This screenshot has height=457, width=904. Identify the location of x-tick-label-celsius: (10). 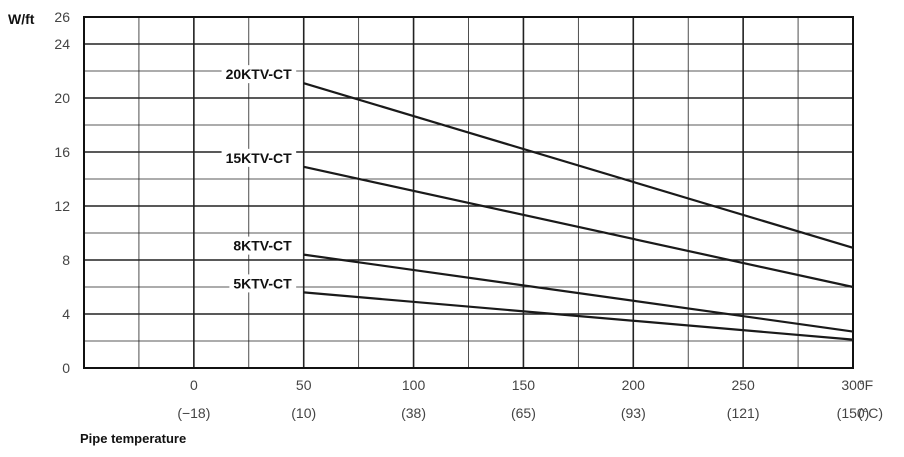
(303, 413).